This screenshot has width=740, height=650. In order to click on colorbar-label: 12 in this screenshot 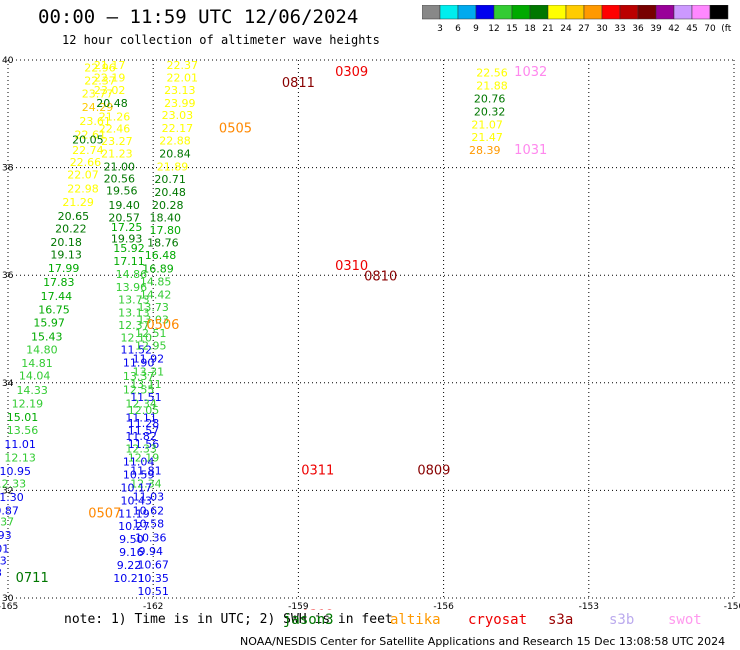, I will do `click(493, 29)`.